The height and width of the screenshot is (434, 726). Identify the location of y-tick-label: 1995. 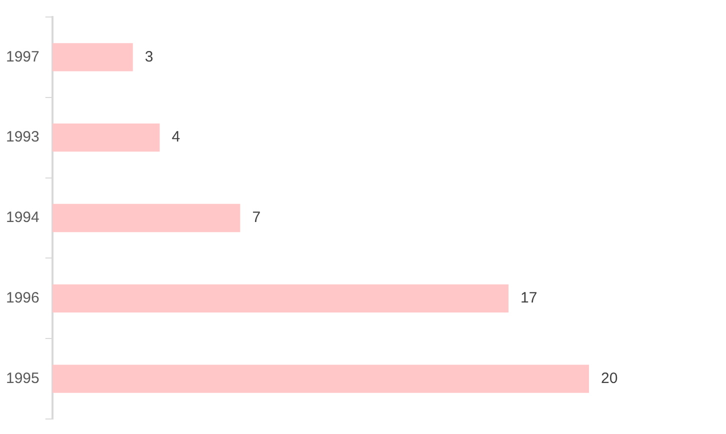
(23, 378).